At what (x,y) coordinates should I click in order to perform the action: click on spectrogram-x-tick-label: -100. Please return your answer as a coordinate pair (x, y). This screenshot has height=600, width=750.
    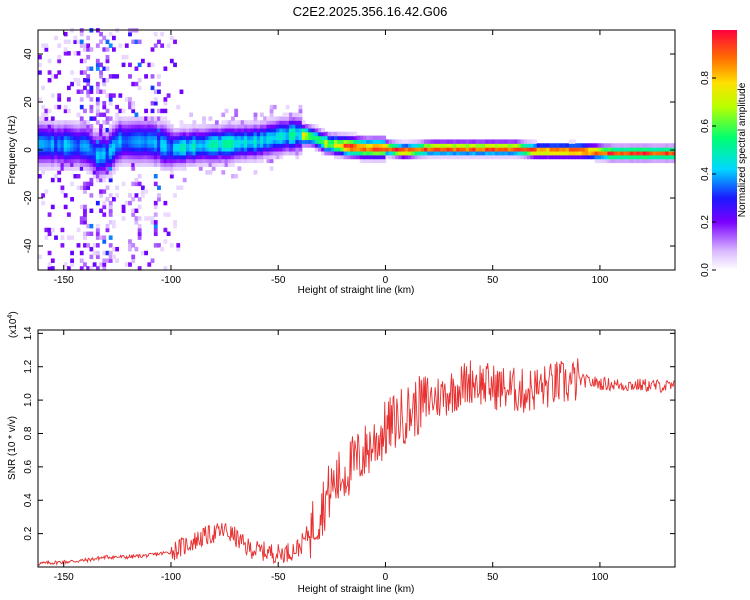
    Looking at the image, I should click on (171, 280).